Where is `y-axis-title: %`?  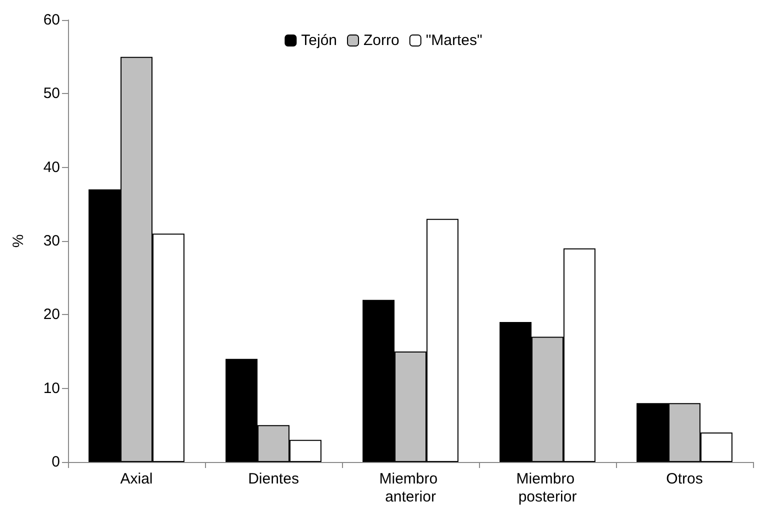
y-axis-title: % is located at coordinates (18, 241).